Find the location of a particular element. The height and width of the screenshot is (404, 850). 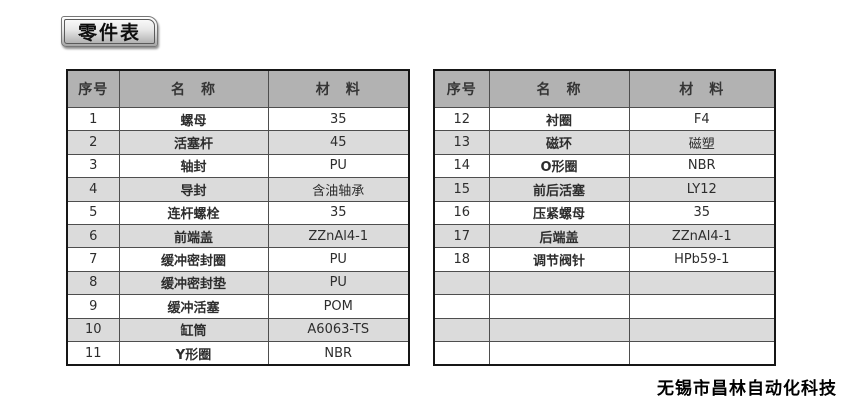

cell-material: 含油轴承 is located at coordinates (338, 189).